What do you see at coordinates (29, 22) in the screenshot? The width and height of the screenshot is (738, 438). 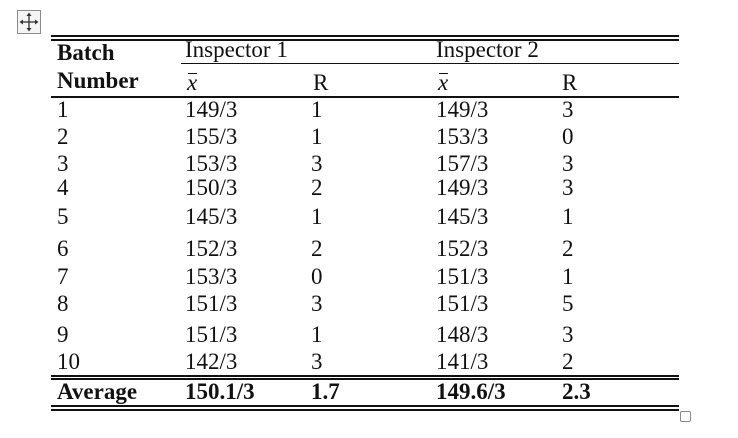 I see `move-arrows-icon` at bounding box center [29, 22].